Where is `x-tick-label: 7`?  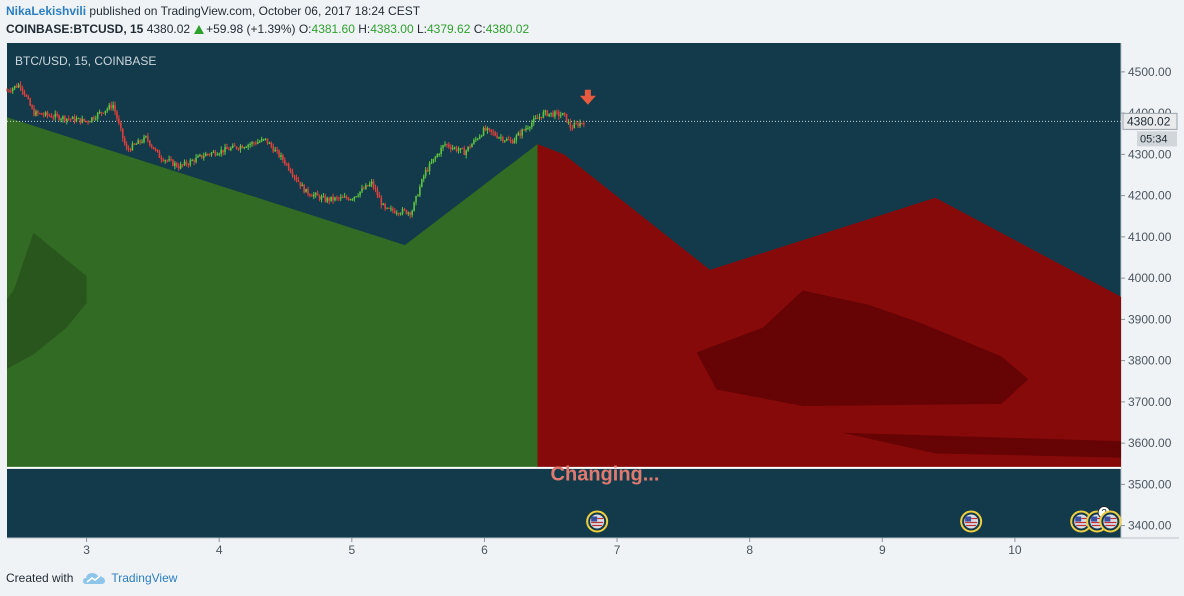
x-tick-label: 7 is located at coordinates (617, 550).